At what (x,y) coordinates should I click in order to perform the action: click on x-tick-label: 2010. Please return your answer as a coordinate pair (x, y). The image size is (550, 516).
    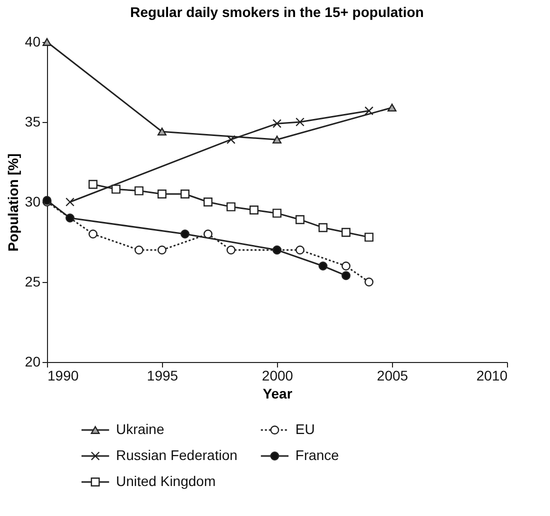
    Looking at the image, I should click on (492, 376).